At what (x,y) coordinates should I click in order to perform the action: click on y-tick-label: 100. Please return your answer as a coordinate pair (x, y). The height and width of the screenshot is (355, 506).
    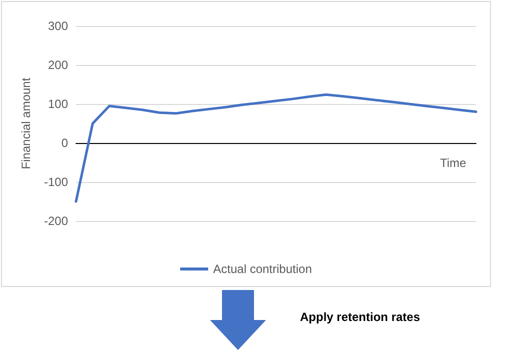
    Looking at the image, I should click on (58, 104).